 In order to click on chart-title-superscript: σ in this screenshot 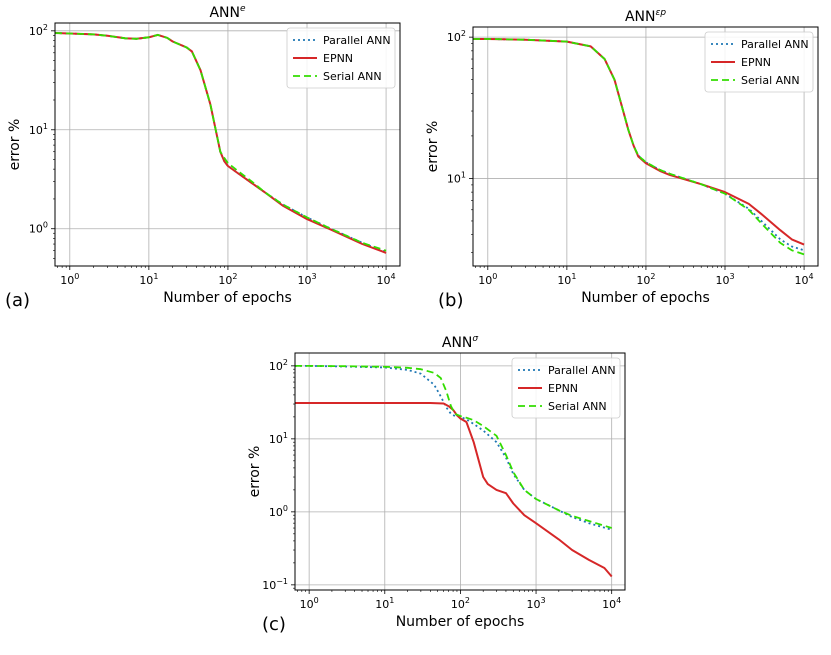, I will do `click(475, 339)`.